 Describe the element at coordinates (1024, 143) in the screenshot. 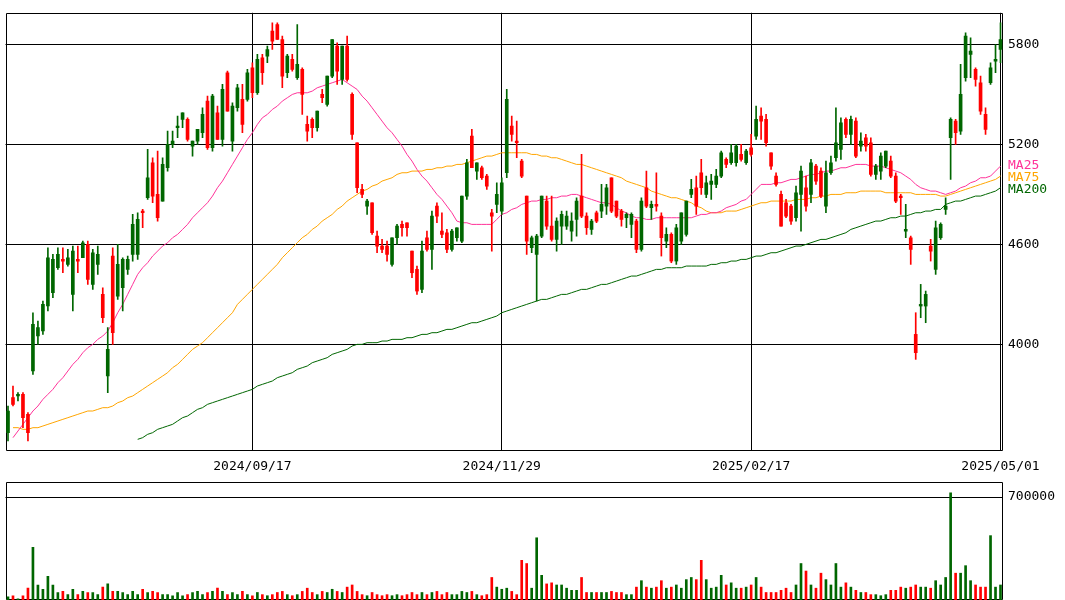

I see `y-tick-label: 5200` at that location.